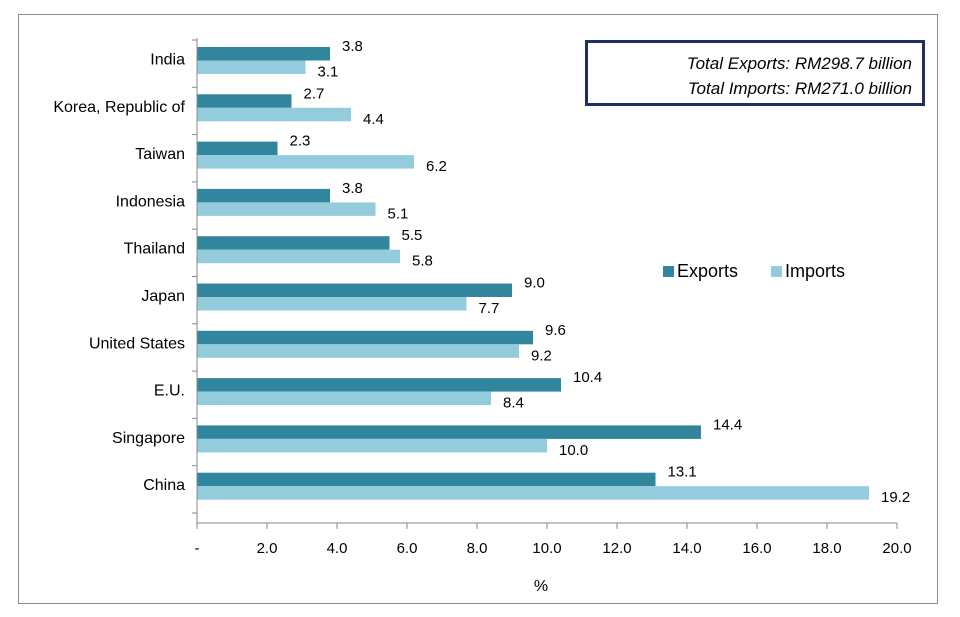  What do you see at coordinates (477, 548) in the screenshot?
I see `x-tick-label-4: 8.0` at bounding box center [477, 548].